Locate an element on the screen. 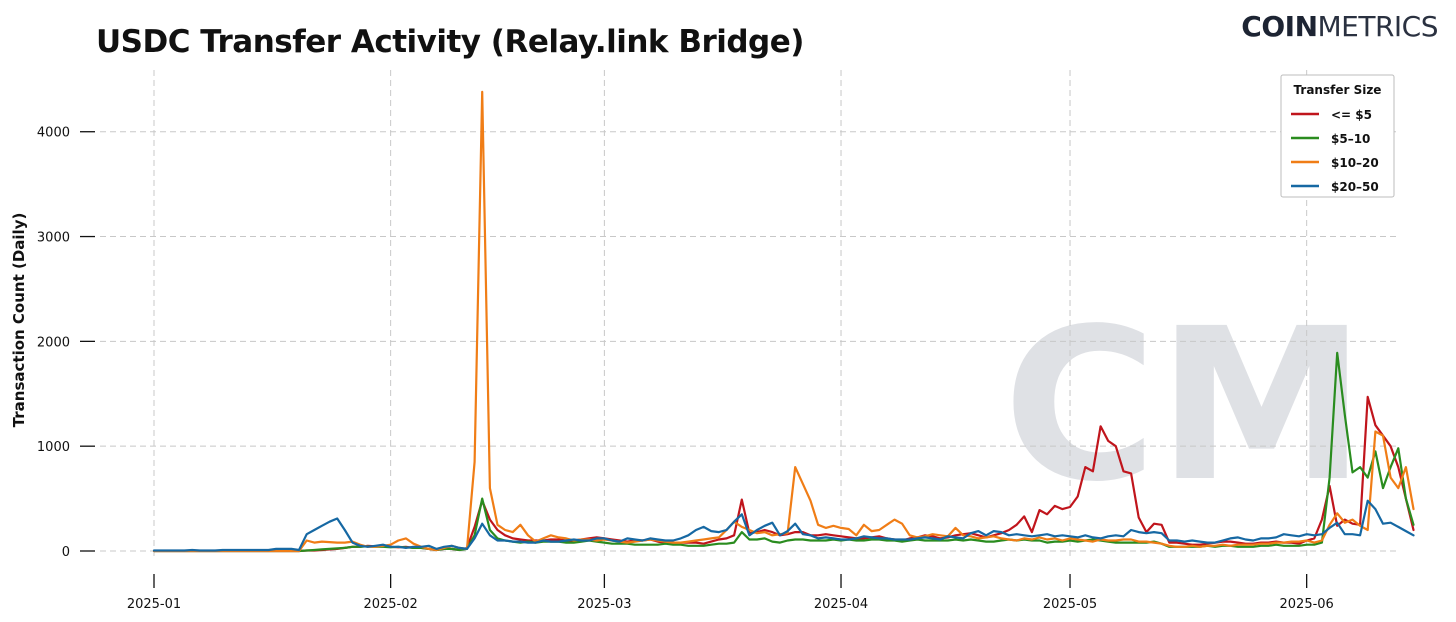  logo-text-light: METRICS is located at coordinates (1378, 26).